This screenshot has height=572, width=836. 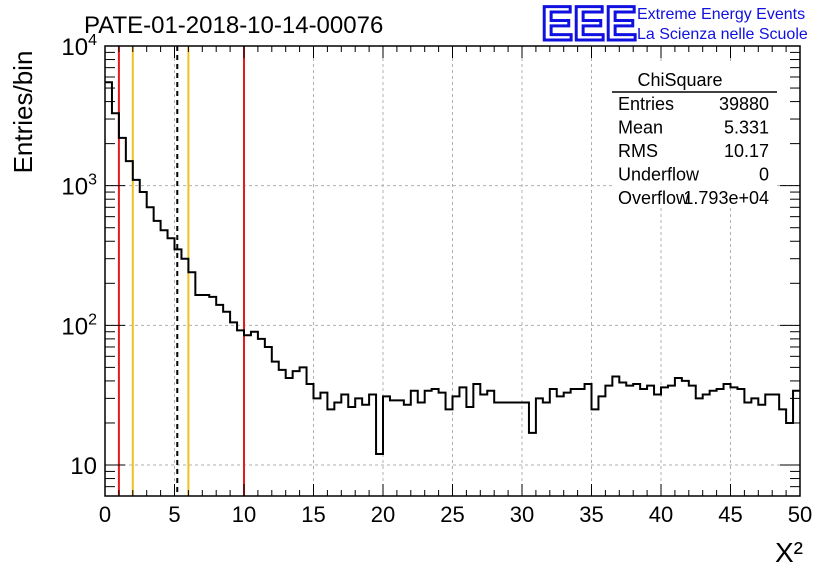 I want to click on stats-value: 1.793e+04, so click(x=726, y=198).